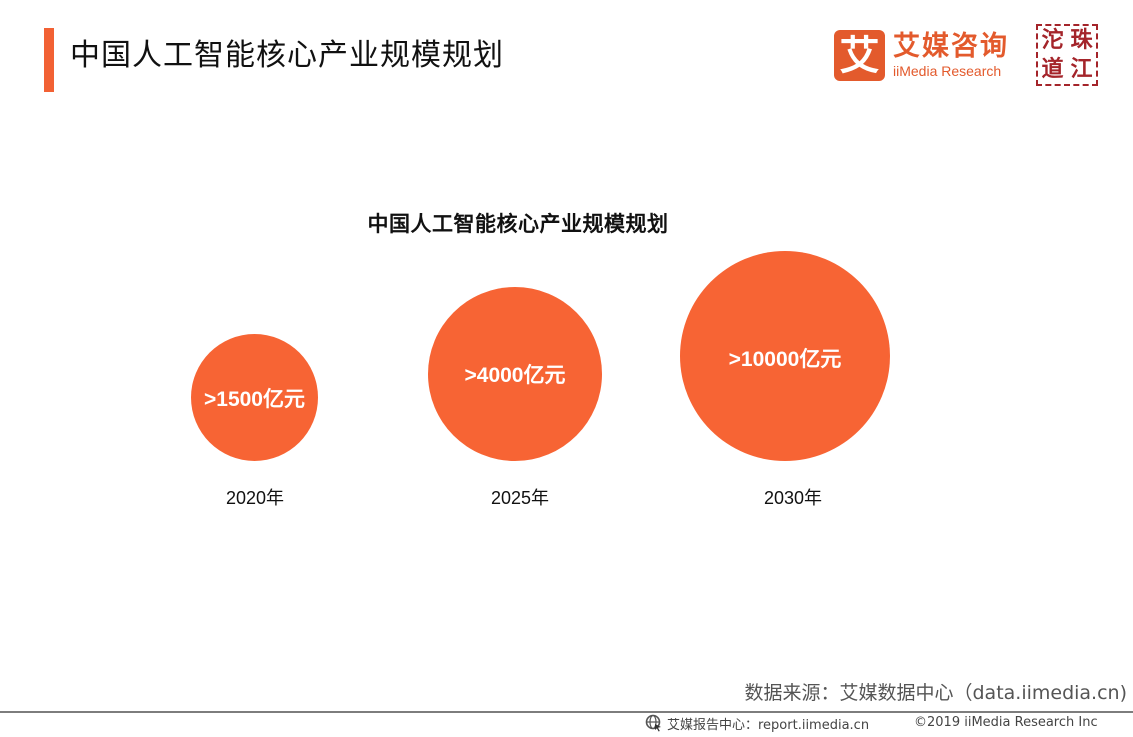 This screenshot has height=737, width=1133. Describe the element at coordinates (1052, 69) in the screenshot. I see `seal-char: 道` at that location.